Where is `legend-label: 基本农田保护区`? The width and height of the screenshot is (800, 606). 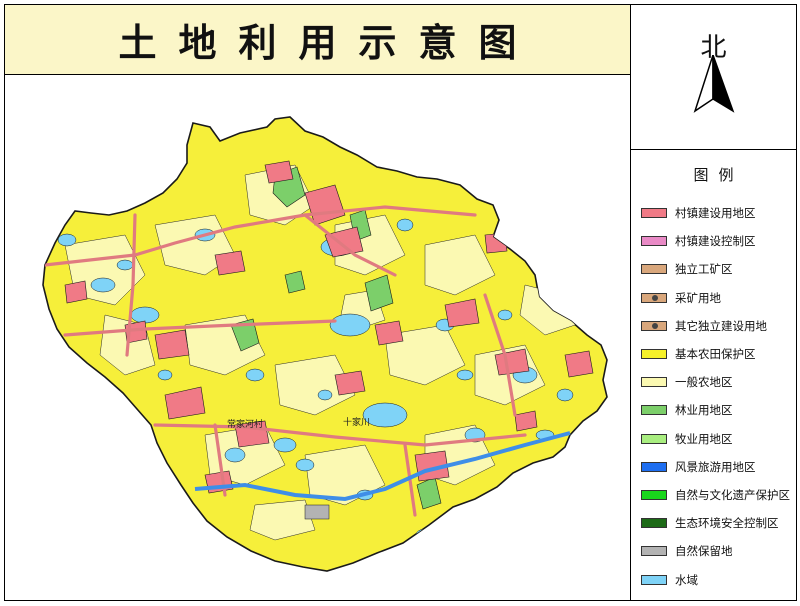
legend-label: 基本农田保护区 is located at coordinates (715, 354).